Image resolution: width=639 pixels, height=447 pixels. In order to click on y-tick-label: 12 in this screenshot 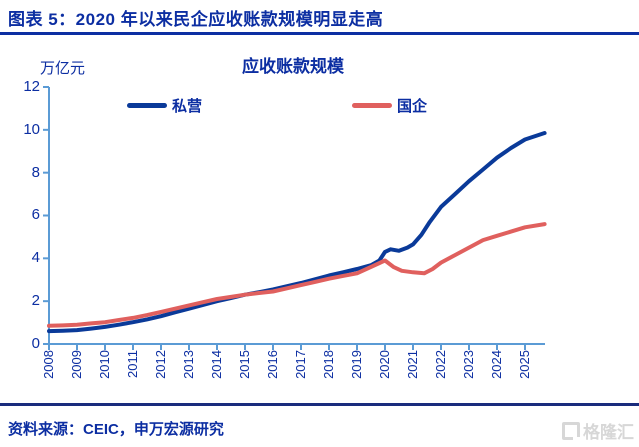, I will do `click(31, 86)`.